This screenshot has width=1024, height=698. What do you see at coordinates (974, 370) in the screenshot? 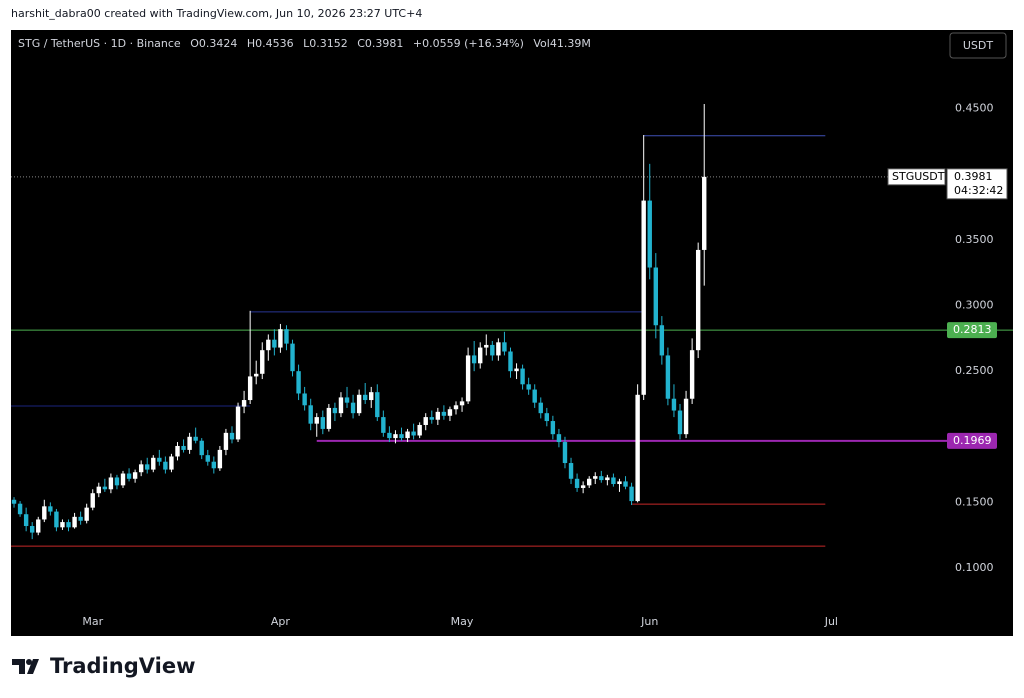
I see `y-tick-label: 0.2500` at bounding box center [974, 370].